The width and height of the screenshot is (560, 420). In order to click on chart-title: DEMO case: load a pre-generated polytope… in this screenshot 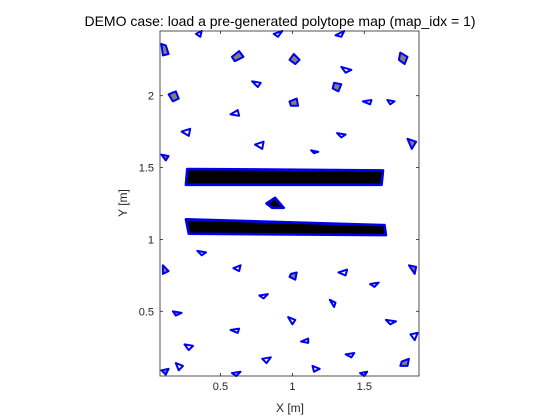, I will do `click(279, 21)`.